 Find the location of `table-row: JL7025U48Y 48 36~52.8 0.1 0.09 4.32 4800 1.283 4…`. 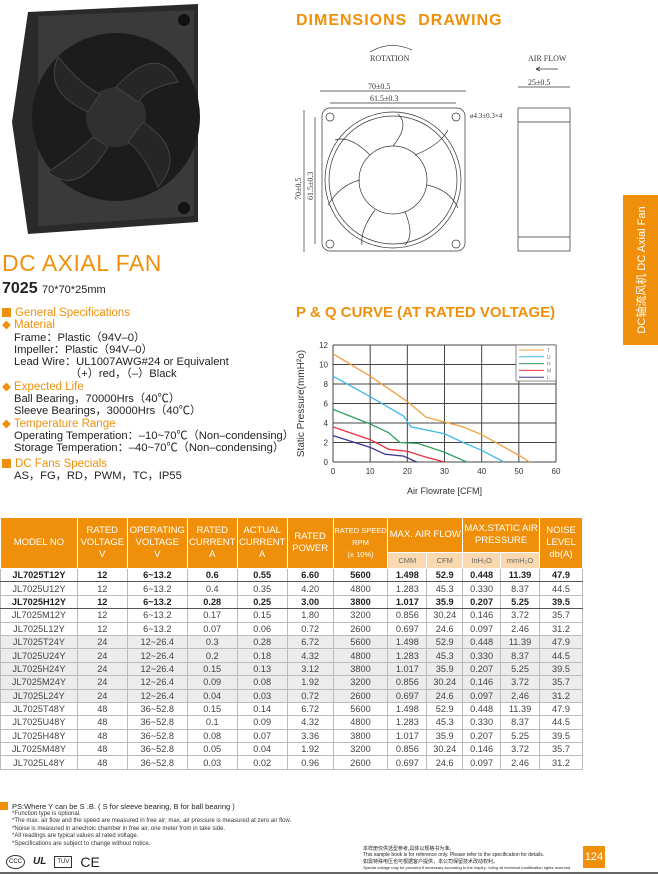

table-row: JL7025U48Y 48 36~52.8 0.1 0.09 4.32 4800 1.283 4… is located at coordinates (291, 722).